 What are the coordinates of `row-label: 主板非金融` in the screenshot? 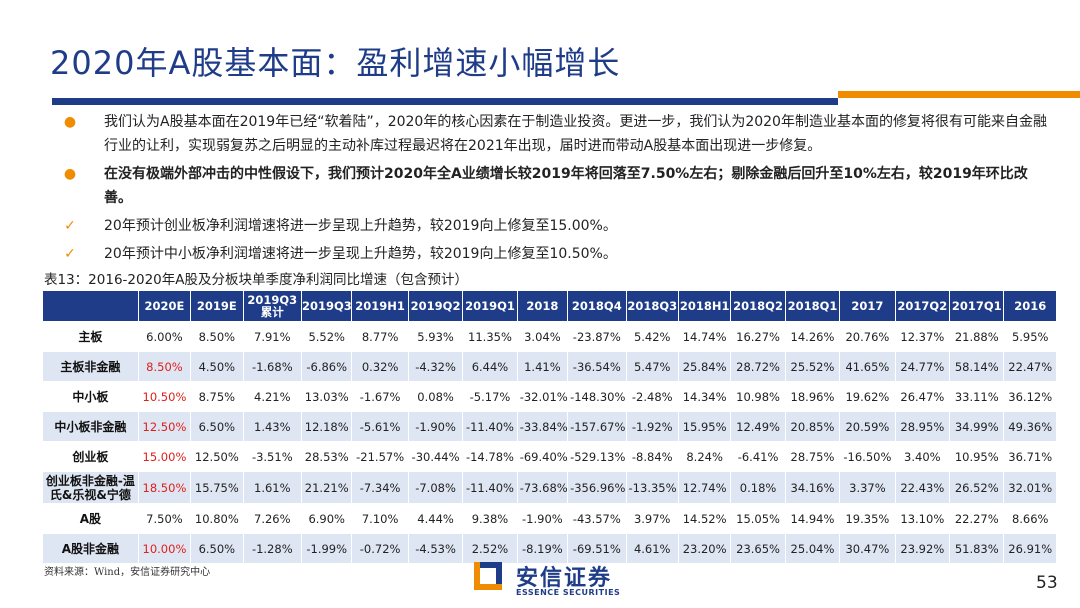 It's located at (90, 366).